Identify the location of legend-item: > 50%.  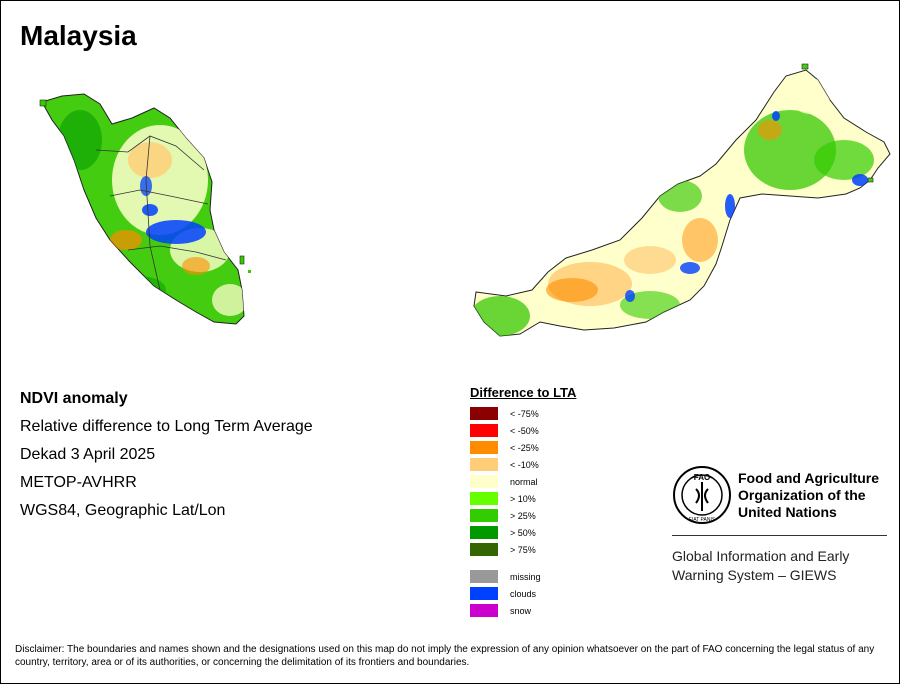
(523, 532).